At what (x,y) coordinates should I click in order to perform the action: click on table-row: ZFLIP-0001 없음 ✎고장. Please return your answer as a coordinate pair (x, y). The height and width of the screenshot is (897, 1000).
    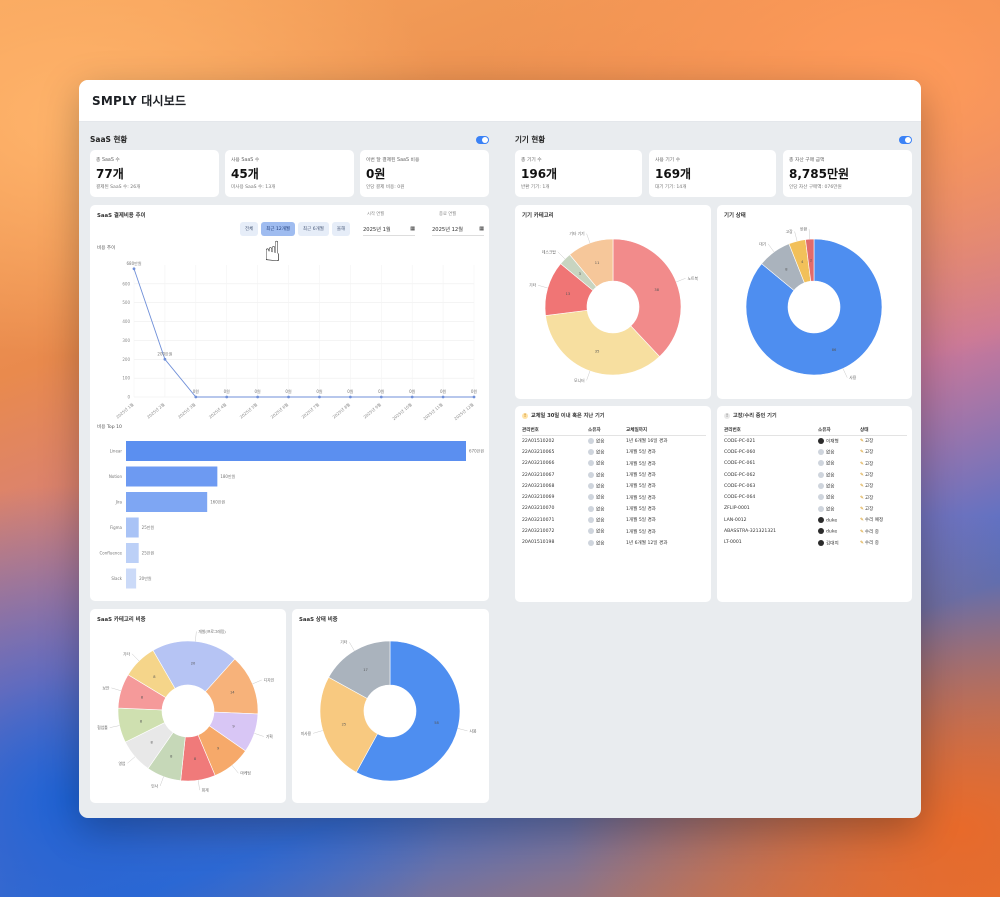
    Looking at the image, I should click on (815, 508).